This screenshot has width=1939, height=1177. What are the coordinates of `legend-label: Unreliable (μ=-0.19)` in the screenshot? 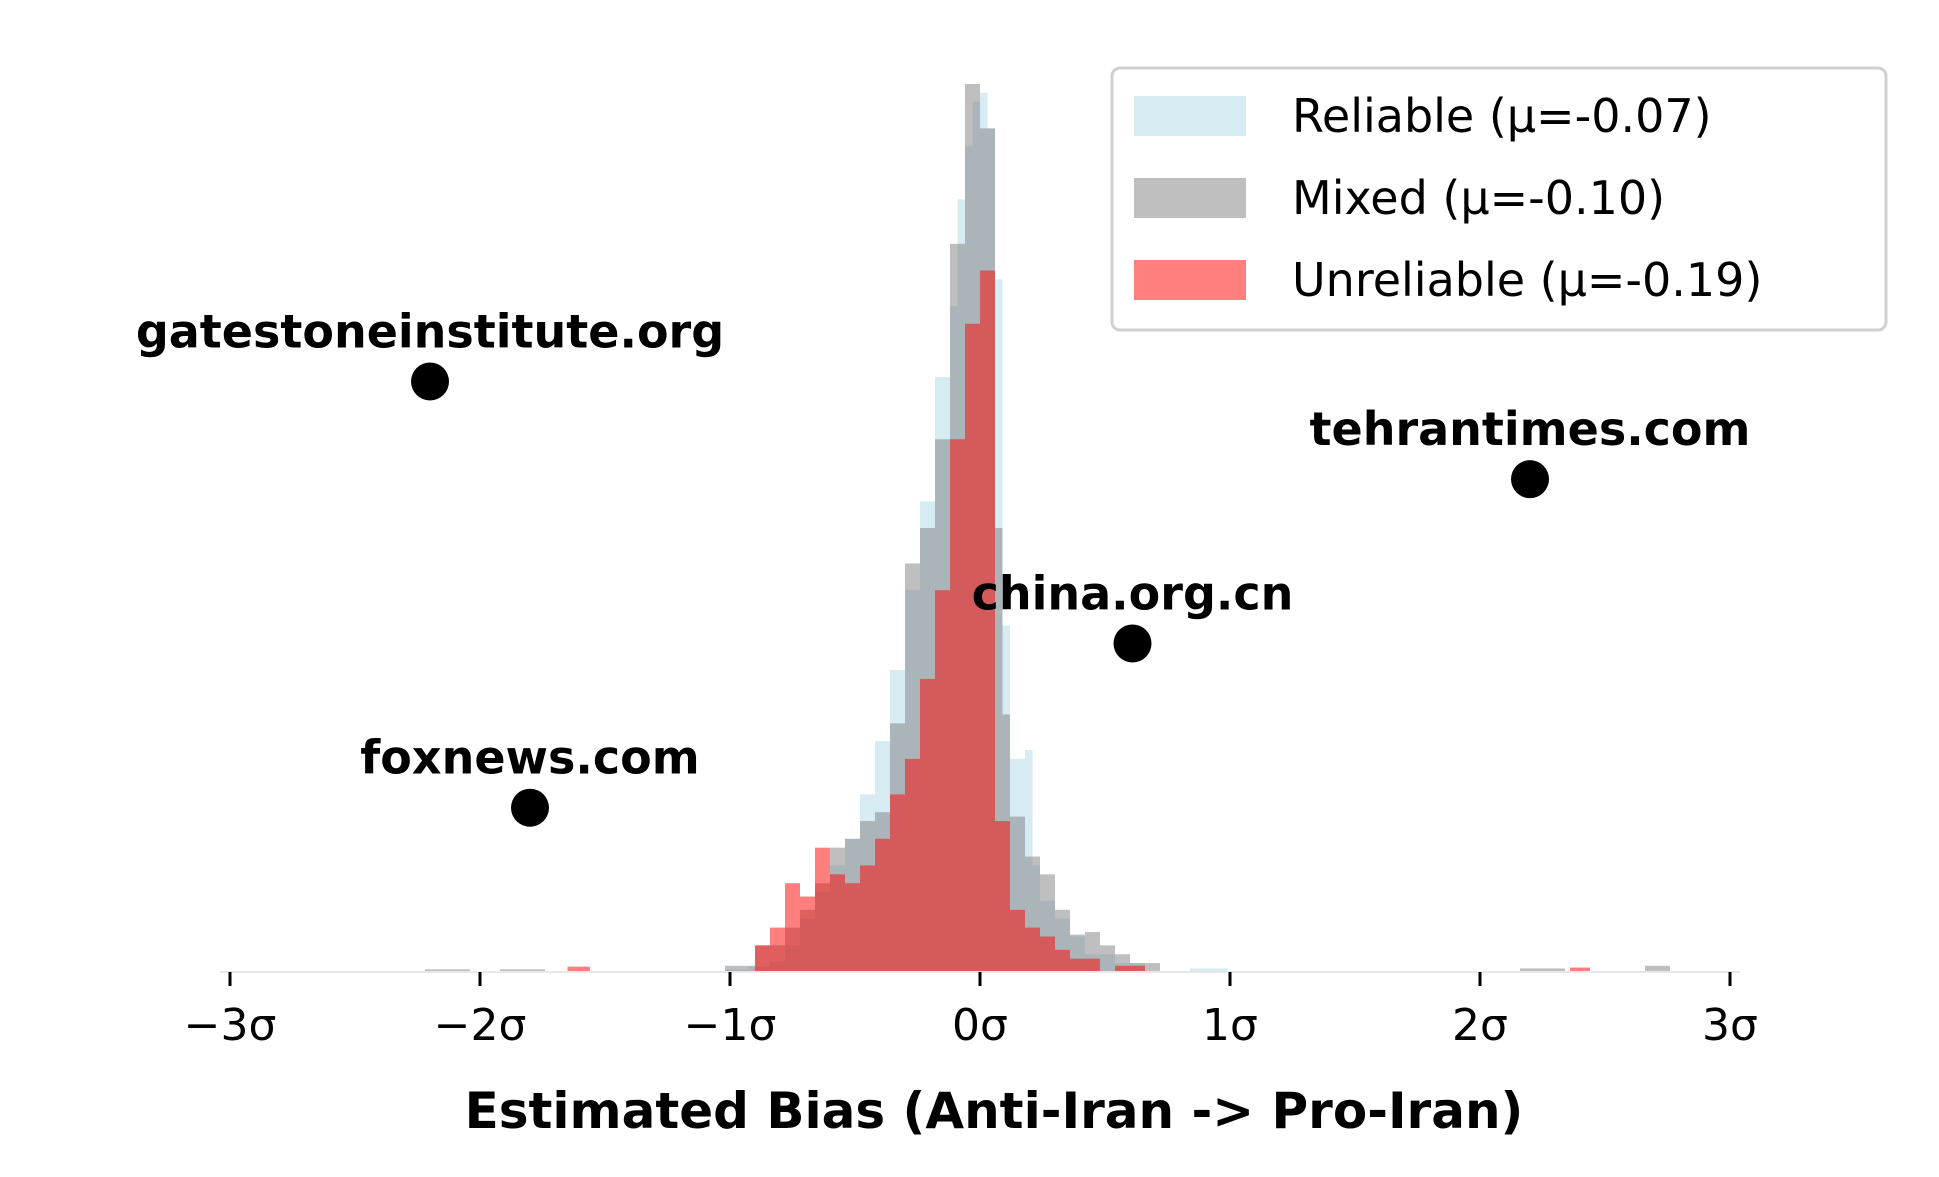 It's located at (1527, 280).